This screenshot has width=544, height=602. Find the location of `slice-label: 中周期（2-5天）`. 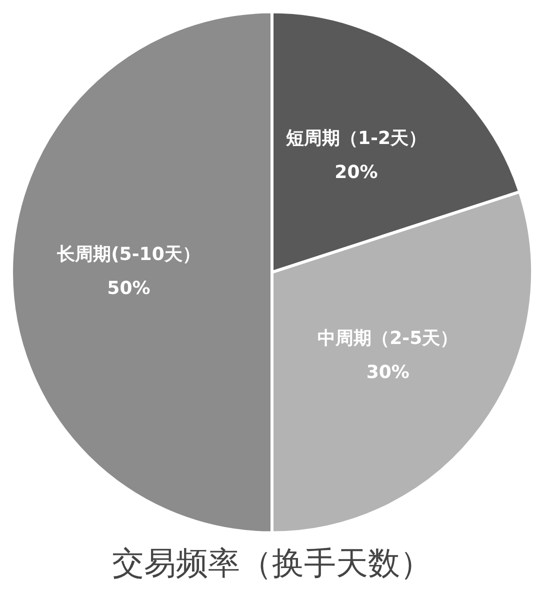

slice-label: 中周期（2-5天） is located at coordinates (388, 339).